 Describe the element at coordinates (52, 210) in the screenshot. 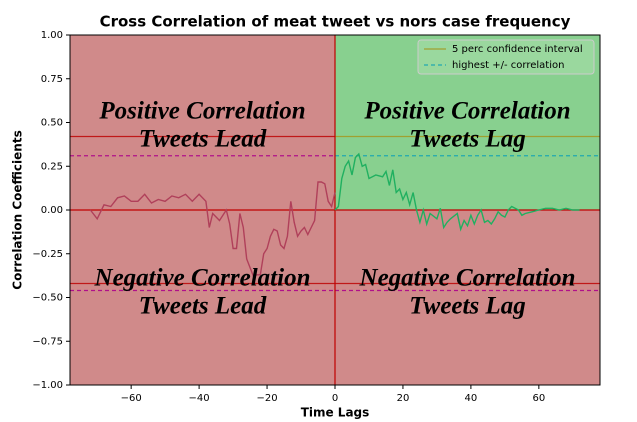

I see `y-tick-label: 0.00` at that location.